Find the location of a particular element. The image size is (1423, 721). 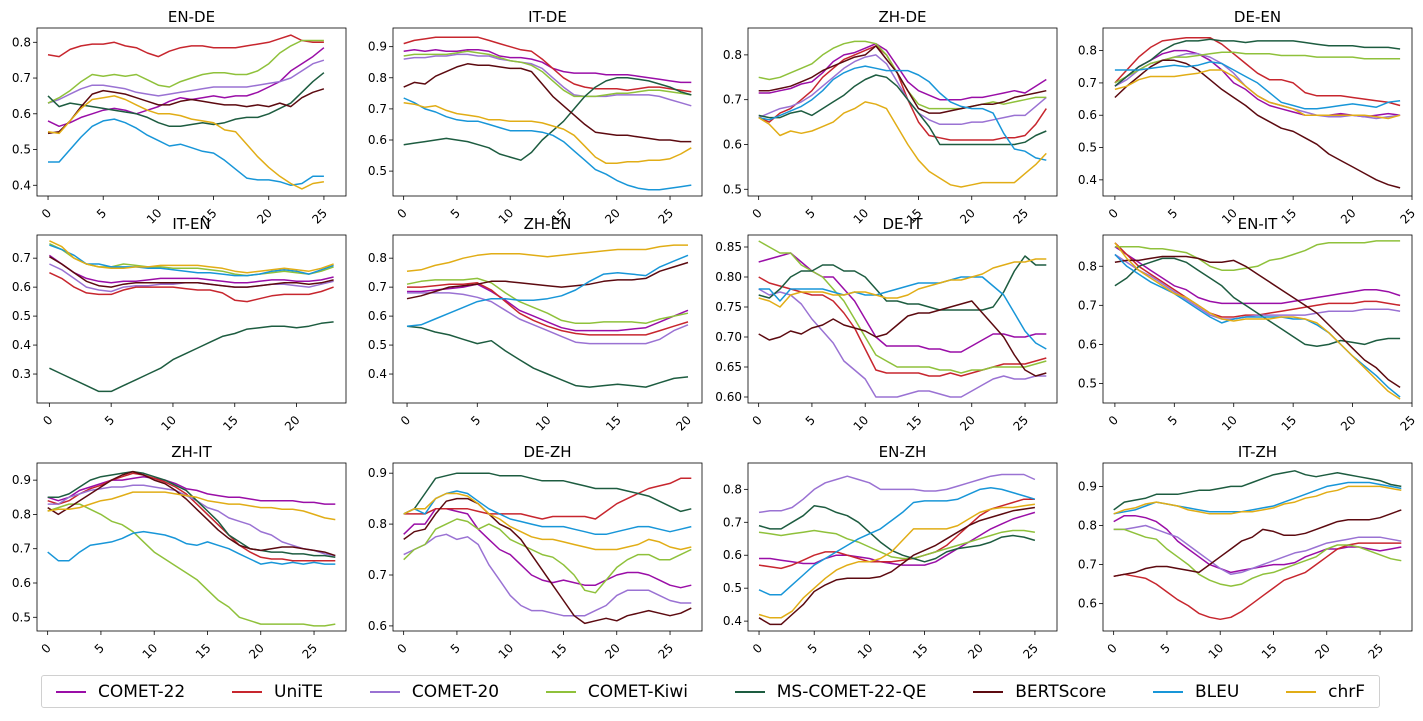

panel-zh-en: ZH-EN 0.4 0.5 0.6 0.7 0.8 0 5 10 15 20 is located at coordinates (535, 324).